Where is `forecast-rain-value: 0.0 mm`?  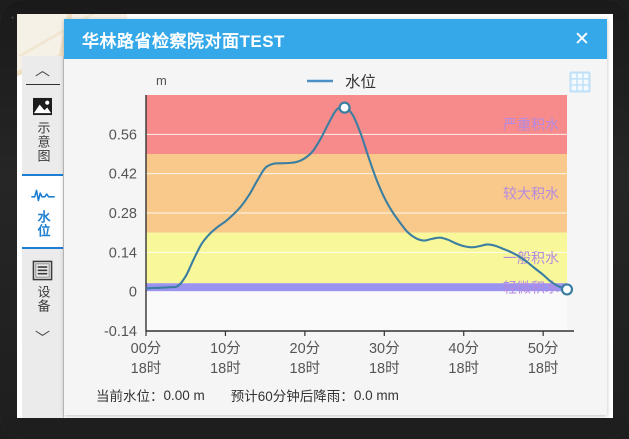 forecast-rain-value: 0.0 mm is located at coordinates (376, 395).